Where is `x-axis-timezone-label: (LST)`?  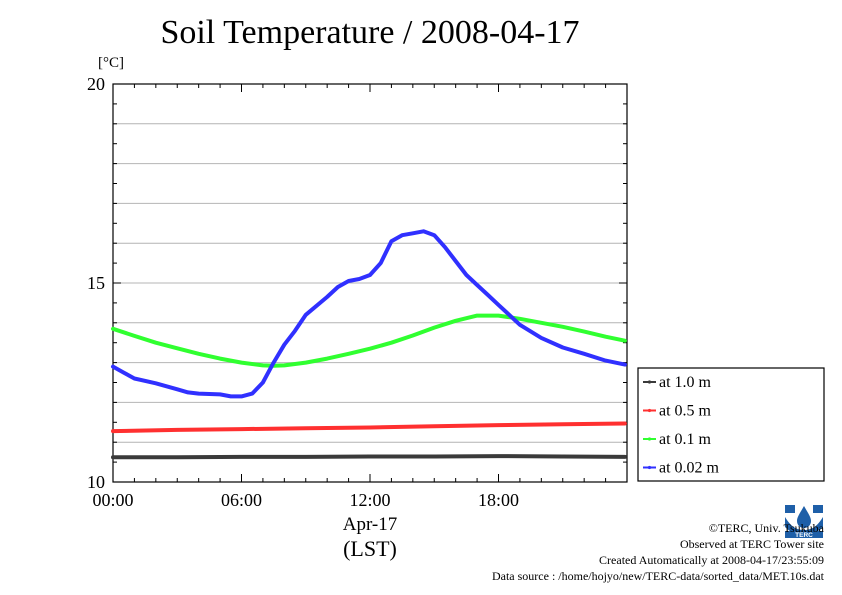 x-axis-timezone-label: (LST) is located at coordinates (370, 548).